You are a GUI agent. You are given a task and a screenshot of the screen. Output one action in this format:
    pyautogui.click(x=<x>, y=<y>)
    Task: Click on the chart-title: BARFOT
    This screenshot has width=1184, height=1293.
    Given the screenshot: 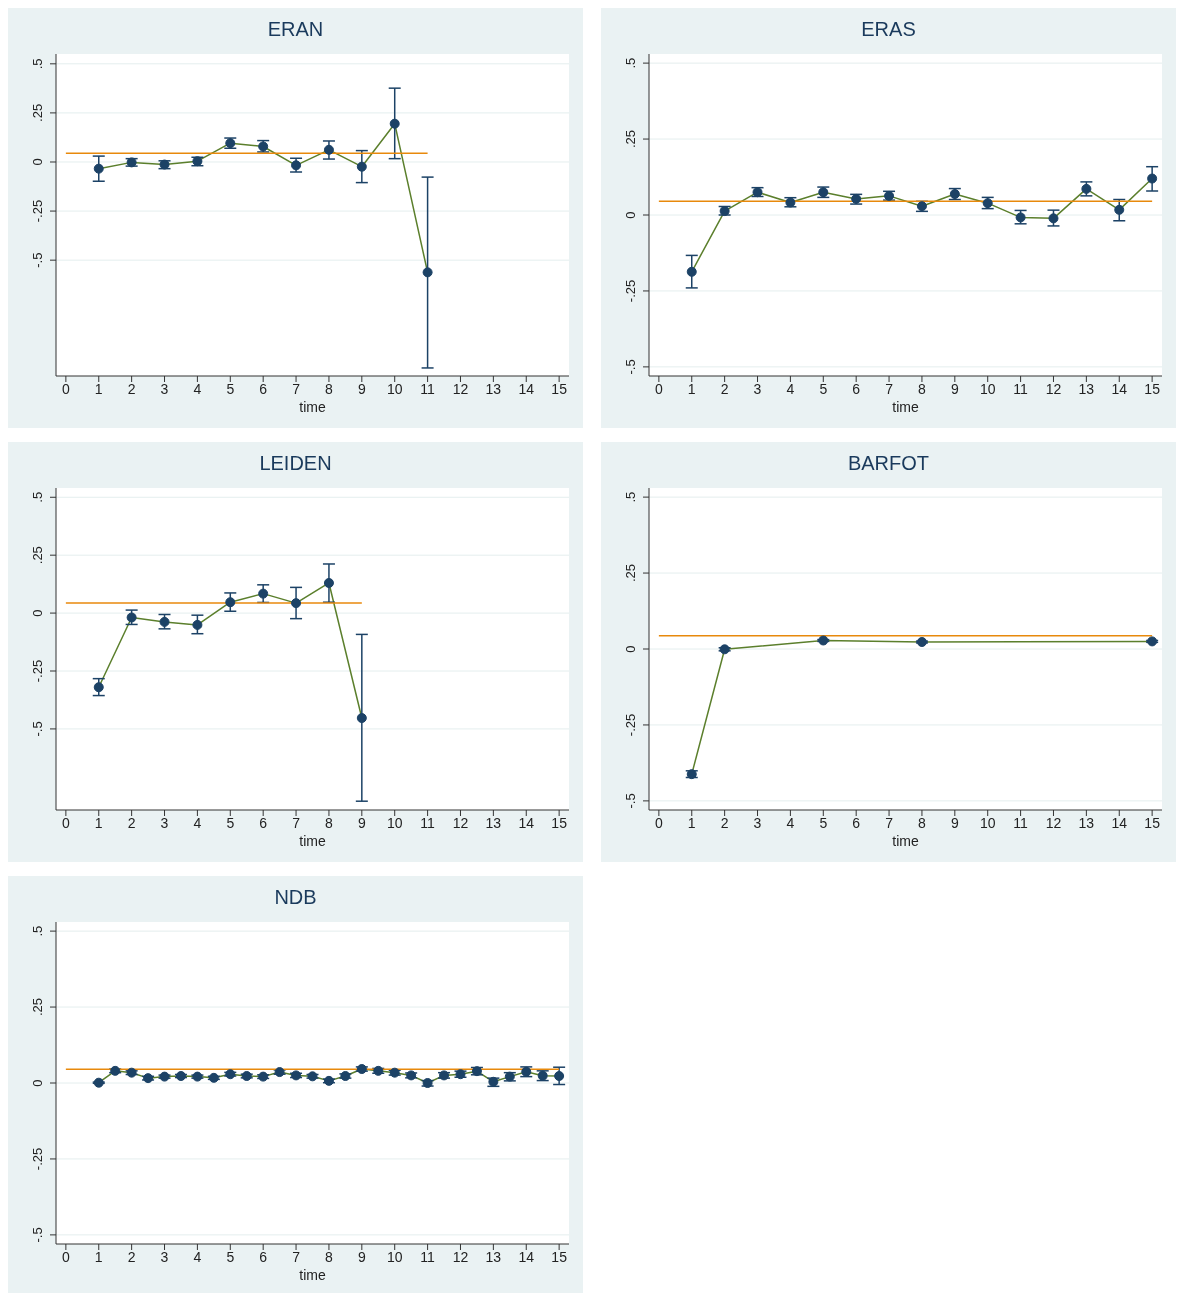 What is the action you would take?
    pyautogui.click(x=888, y=464)
    